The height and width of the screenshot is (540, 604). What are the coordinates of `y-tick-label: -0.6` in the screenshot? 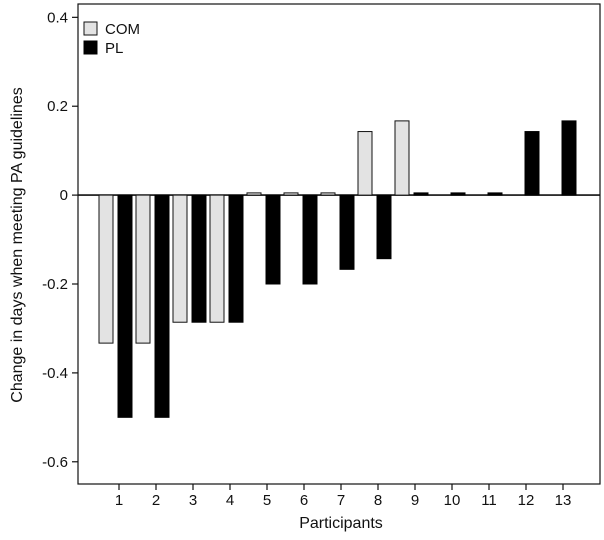 It's located at (55, 462).